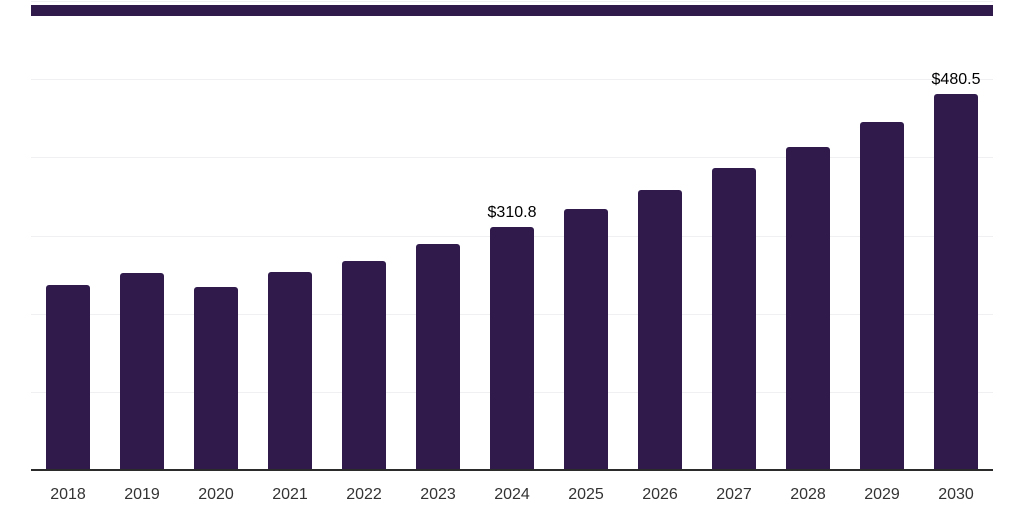 This screenshot has height=512, width=1024. What do you see at coordinates (882, 296) in the screenshot?
I see `bar-2029` at bounding box center [882, 296].